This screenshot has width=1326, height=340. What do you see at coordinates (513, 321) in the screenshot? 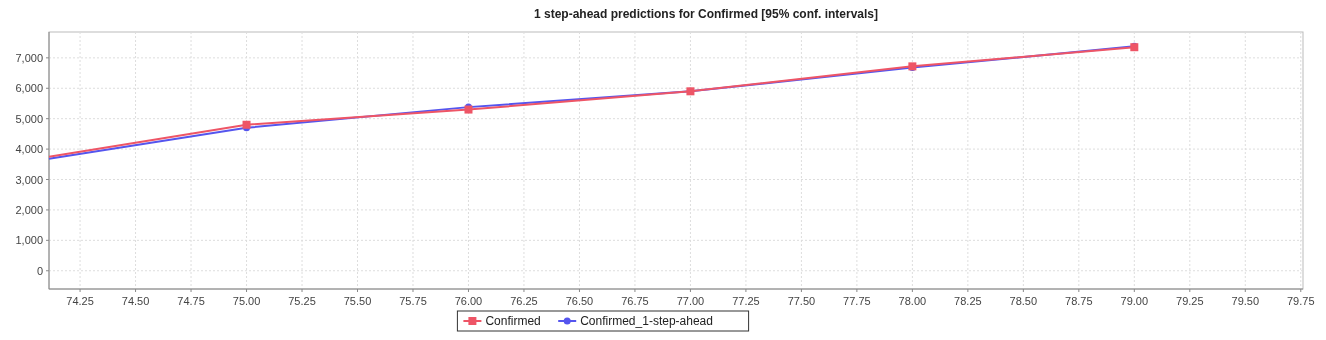
I see `legend-label: Confirmed` at bounding box center [513, 321].